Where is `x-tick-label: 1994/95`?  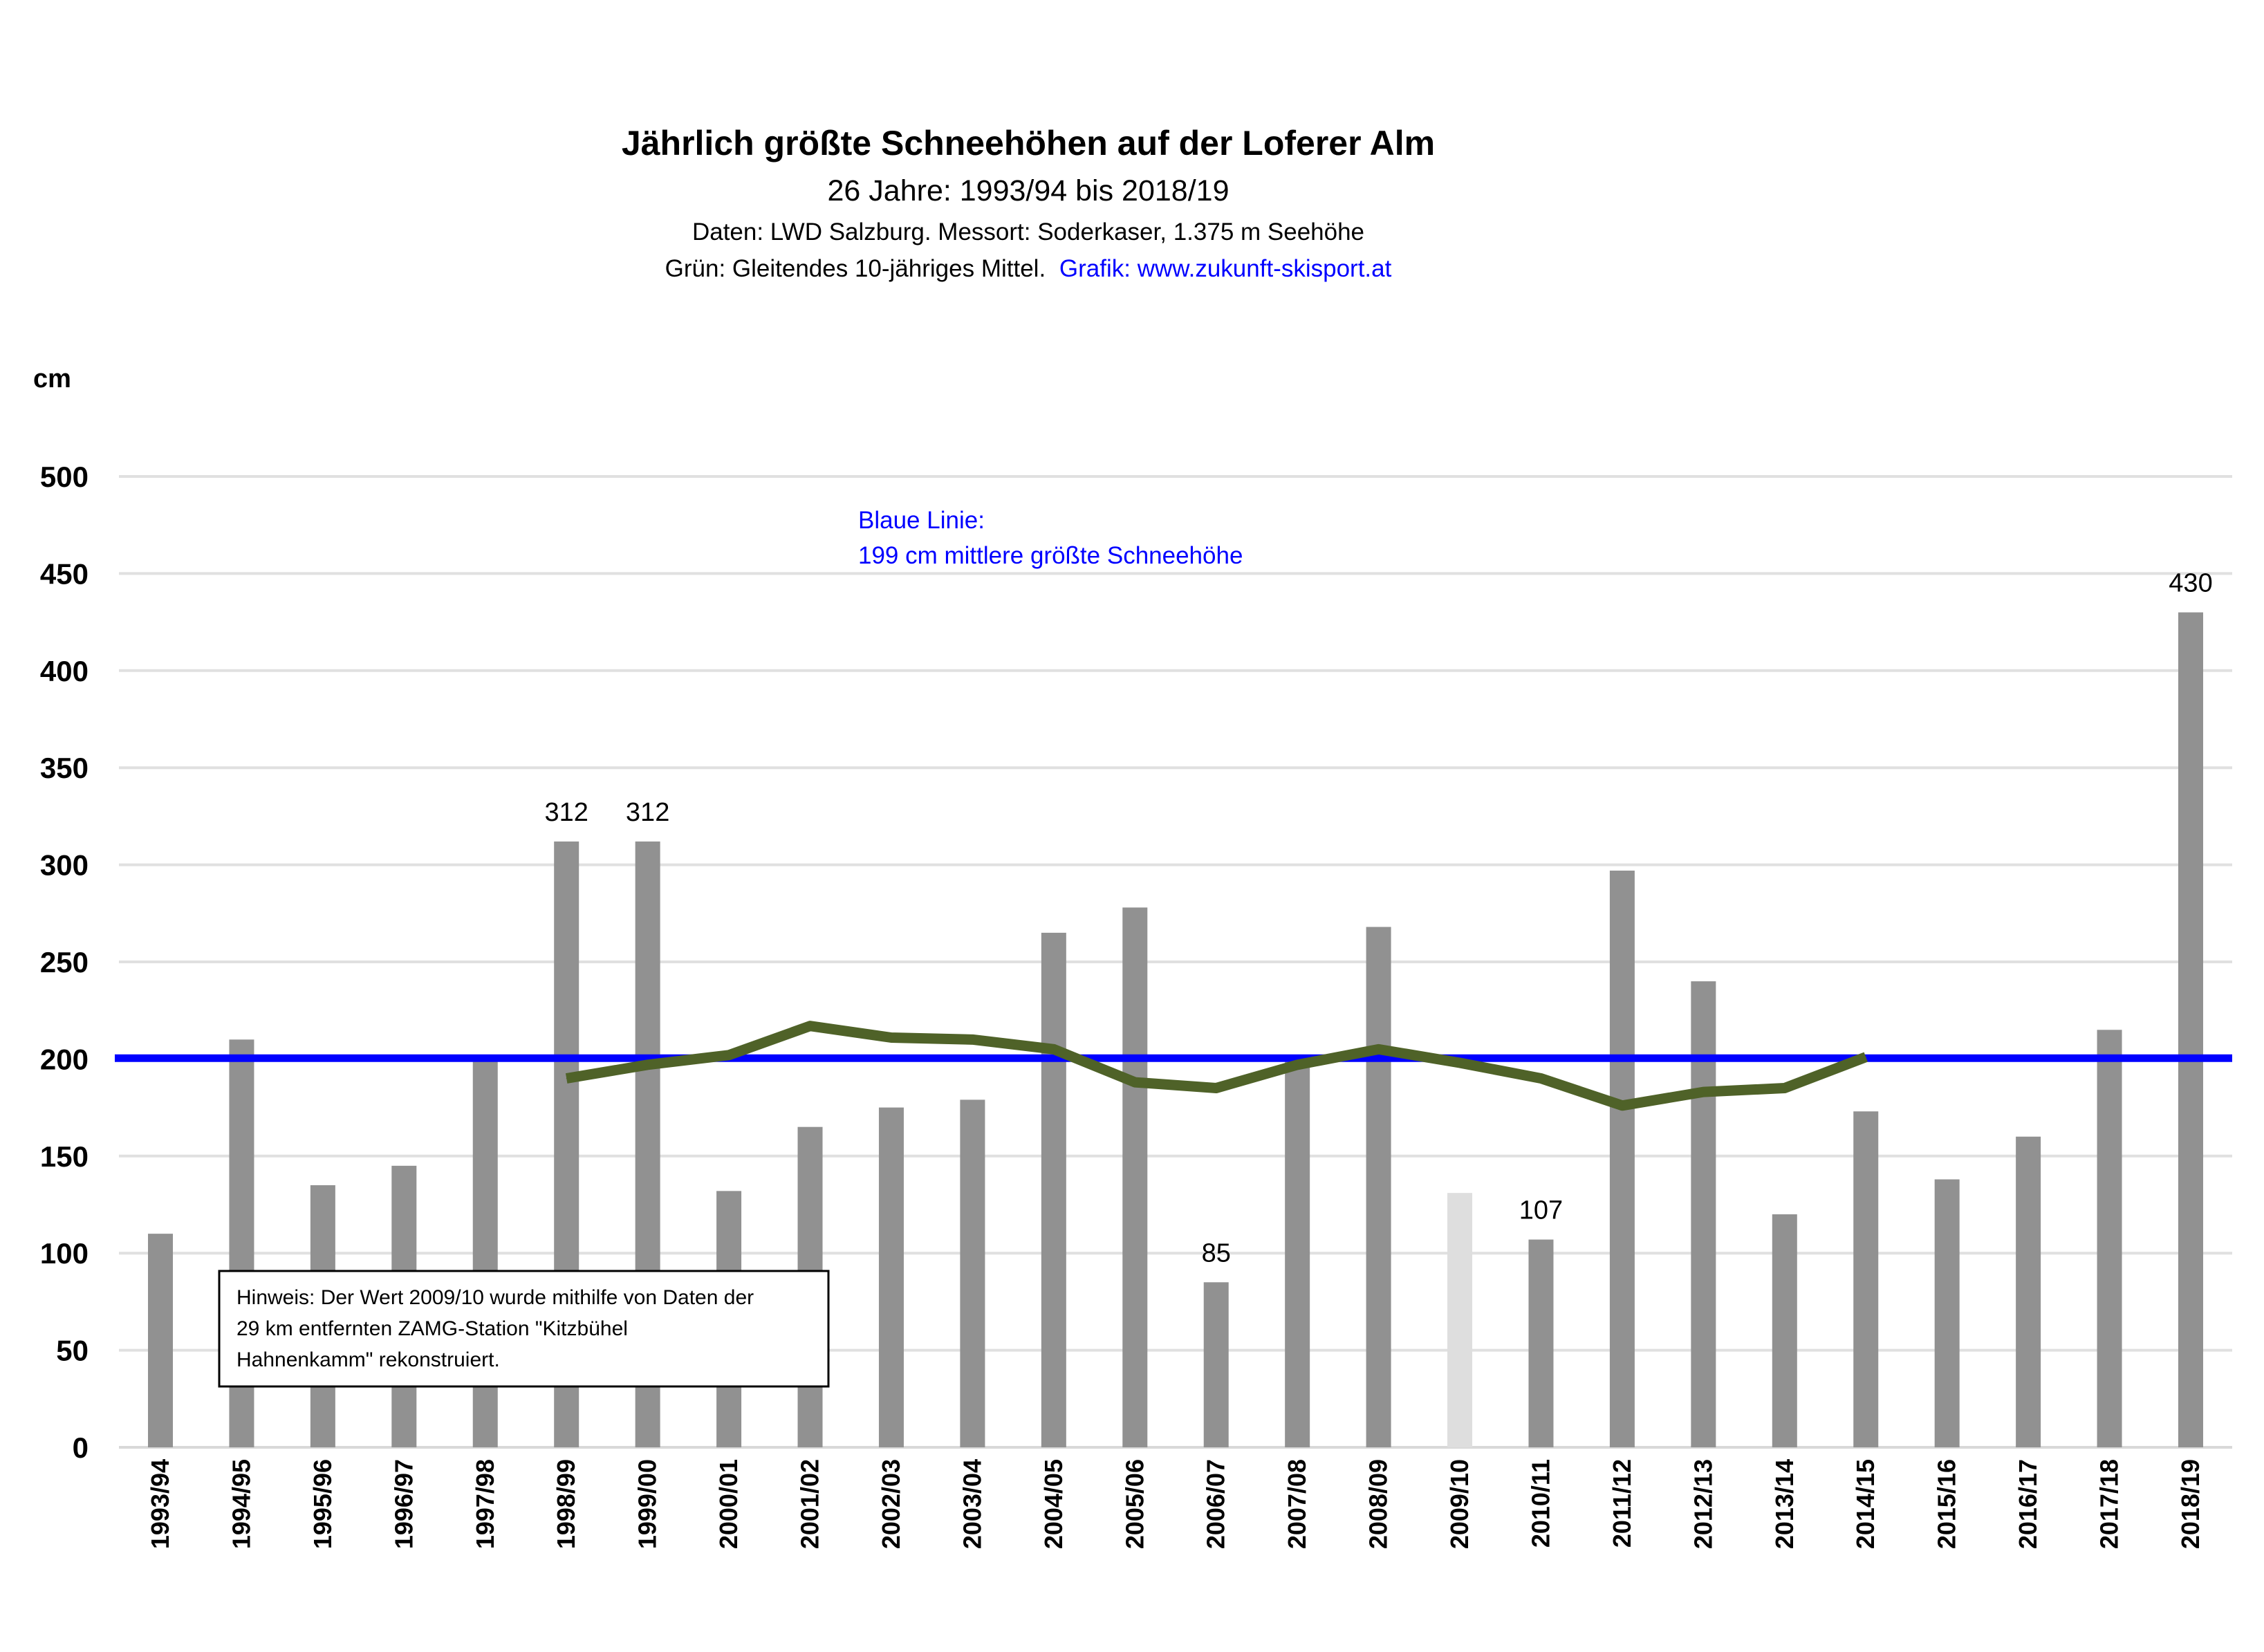 x-tick-label: 1994/95 is located at coordinates (241, 1504).